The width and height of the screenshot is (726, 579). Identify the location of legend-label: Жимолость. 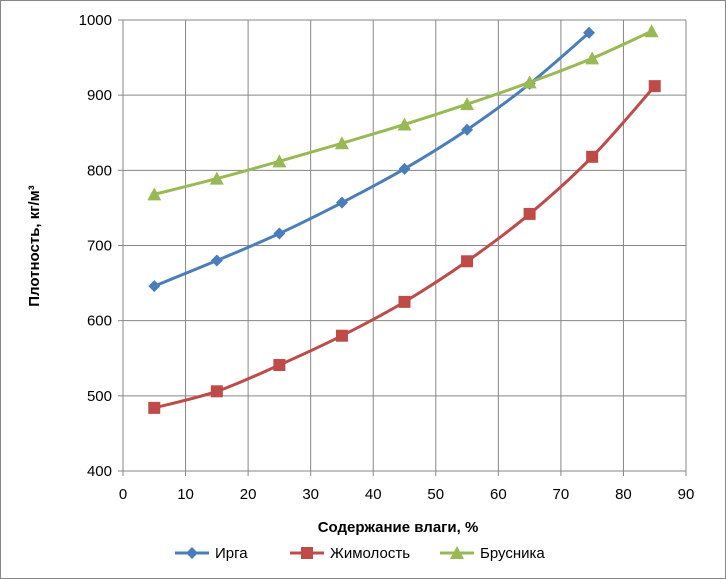
(370, 553).